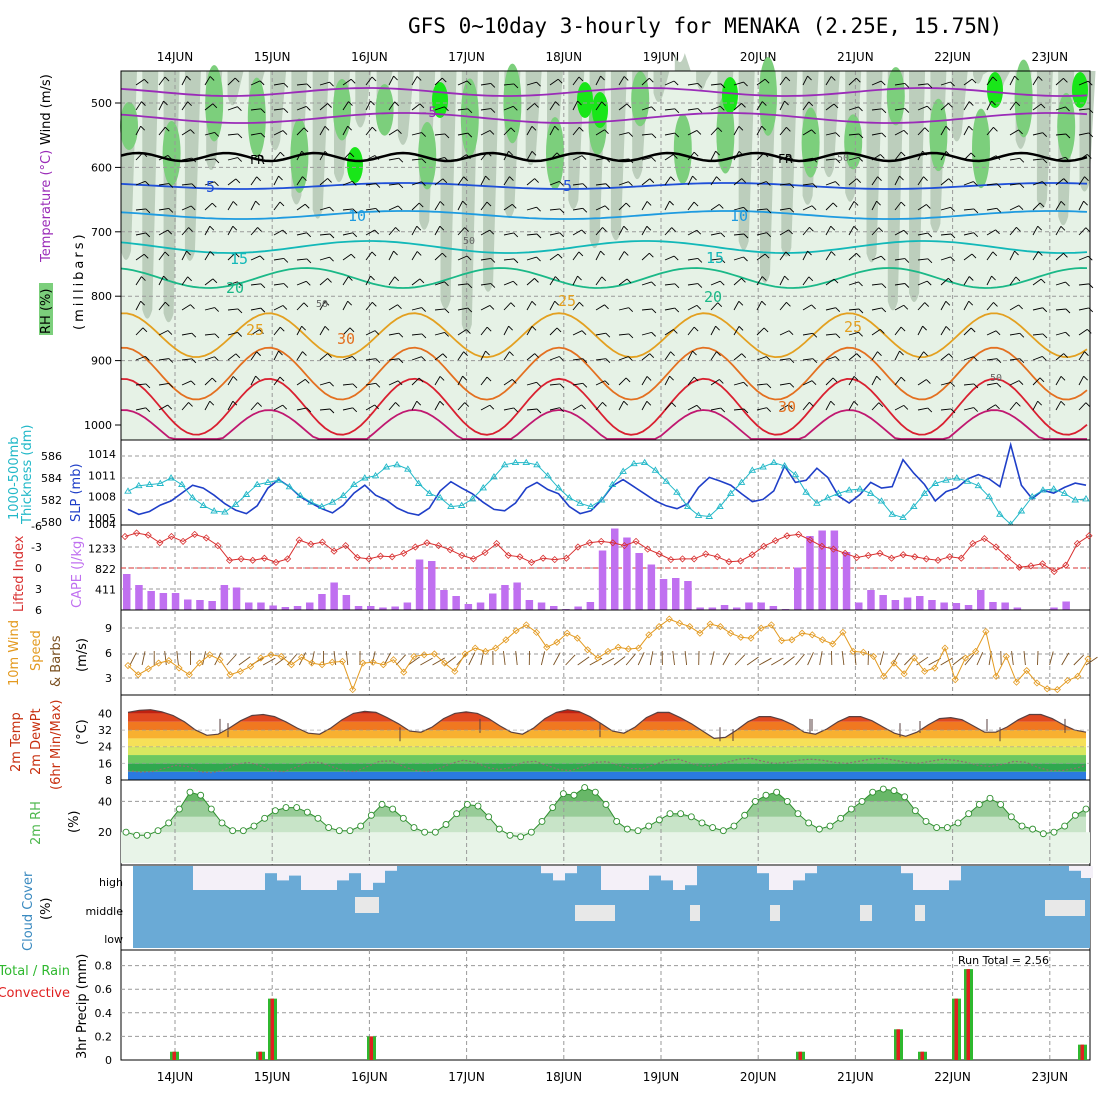 This screenshot has height=1100, width=1100. I want to click on pressure-tick: 500, so click(101, 103).